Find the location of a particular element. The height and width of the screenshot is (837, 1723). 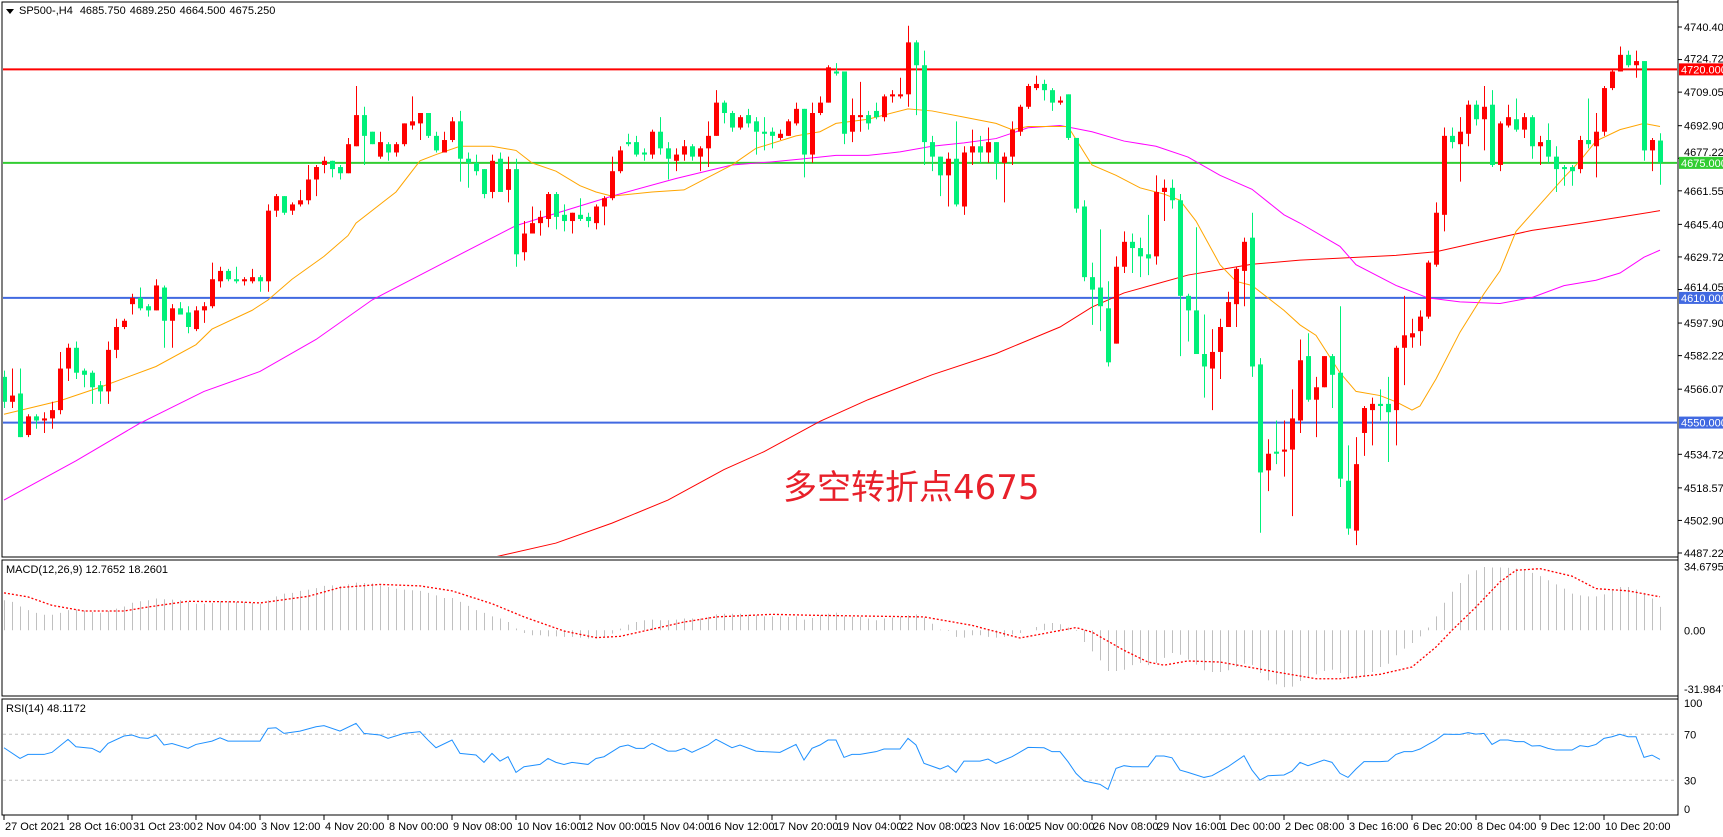

annotation-text: 多空转折点4675 is located at coordinates (911, 488).